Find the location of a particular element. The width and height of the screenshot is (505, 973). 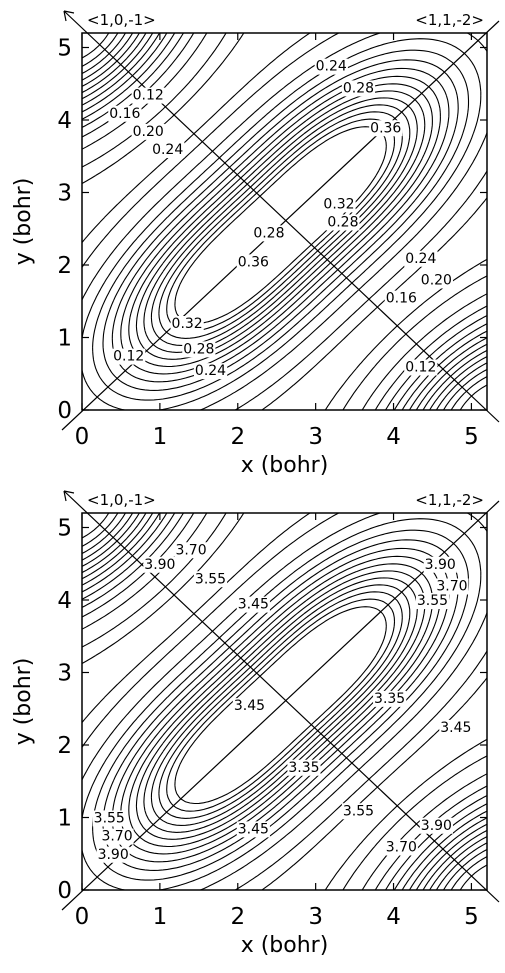

contour-value-label: 0.32 is located at coordinates (187, 324).